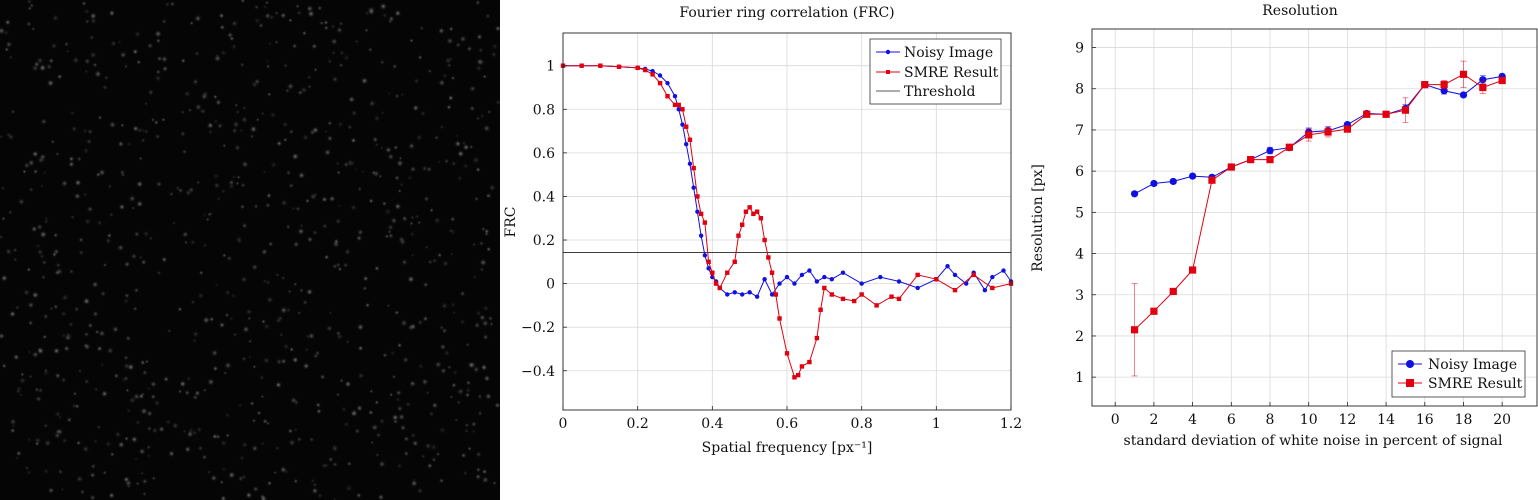 Image resolution: width=1538 pixels, height=500 pixels. What do you see at coordinates (544, 154) in the screenshot?
I see `frc-y-tick-label: 0.6` at bounding box center [544, 154].